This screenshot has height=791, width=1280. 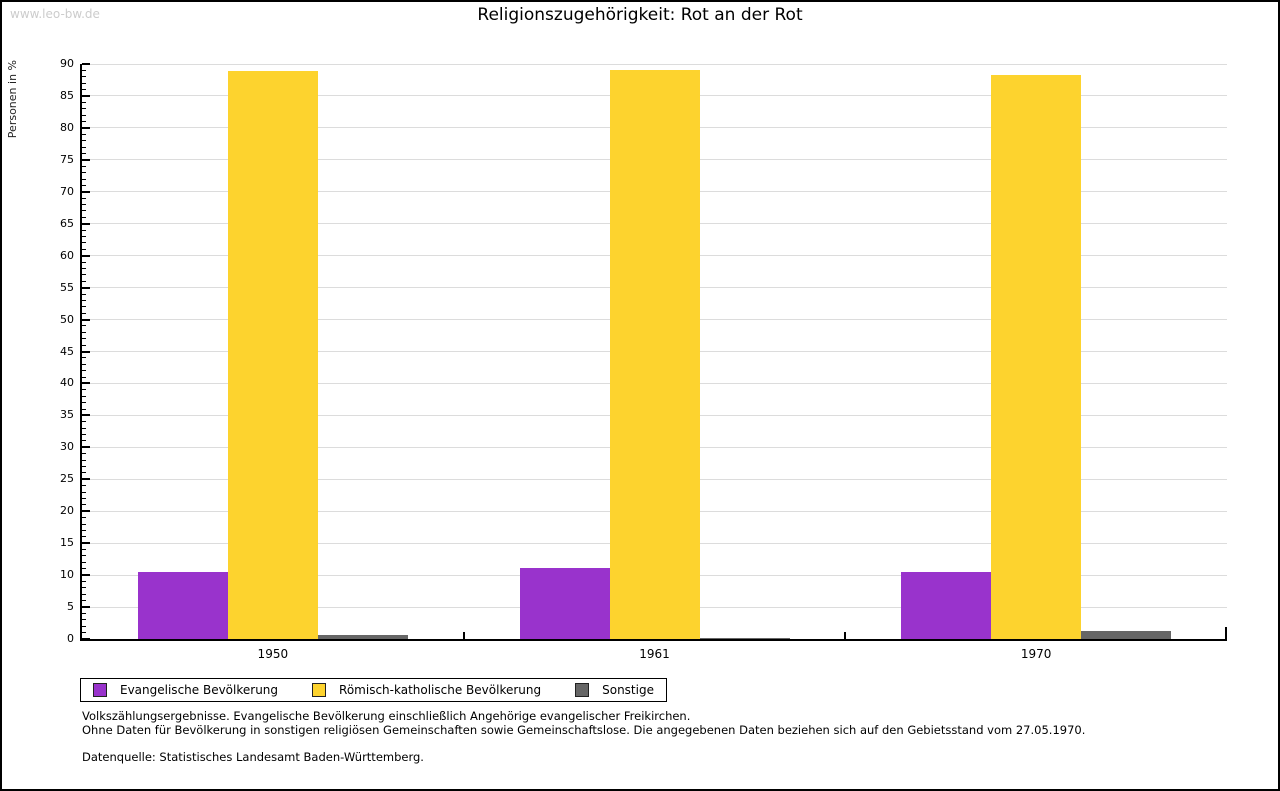 I want to click on legend-label: Römisch-katholische Bevölkerung, so click(x=440, y=690).